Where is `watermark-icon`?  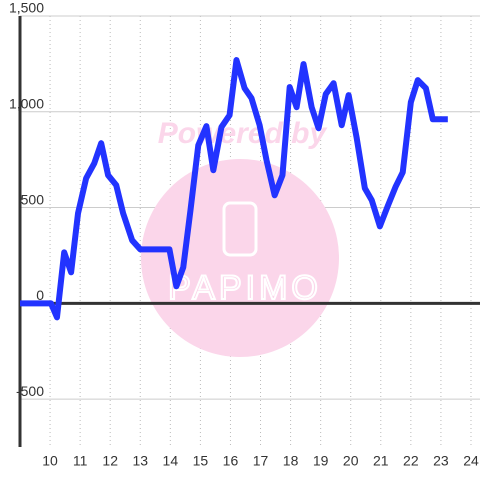 watermark-icon is located at coordinates (240, 229).